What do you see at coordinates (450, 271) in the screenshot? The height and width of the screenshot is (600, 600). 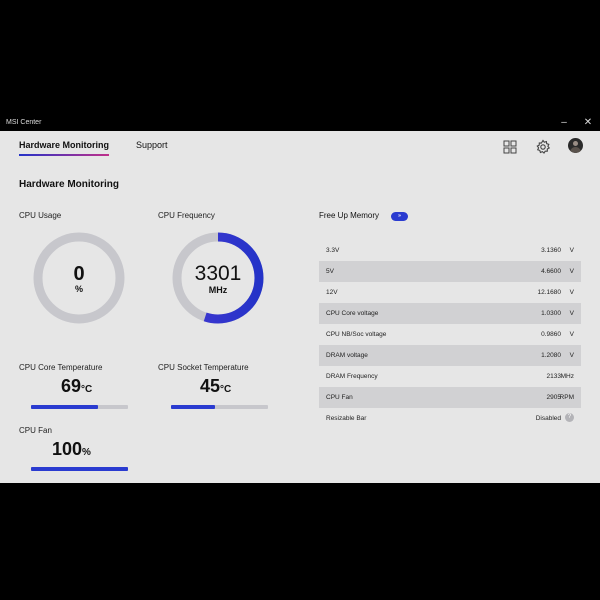 I see `table-row: 5V 4.6600 V` at bounding box center [450, 271].